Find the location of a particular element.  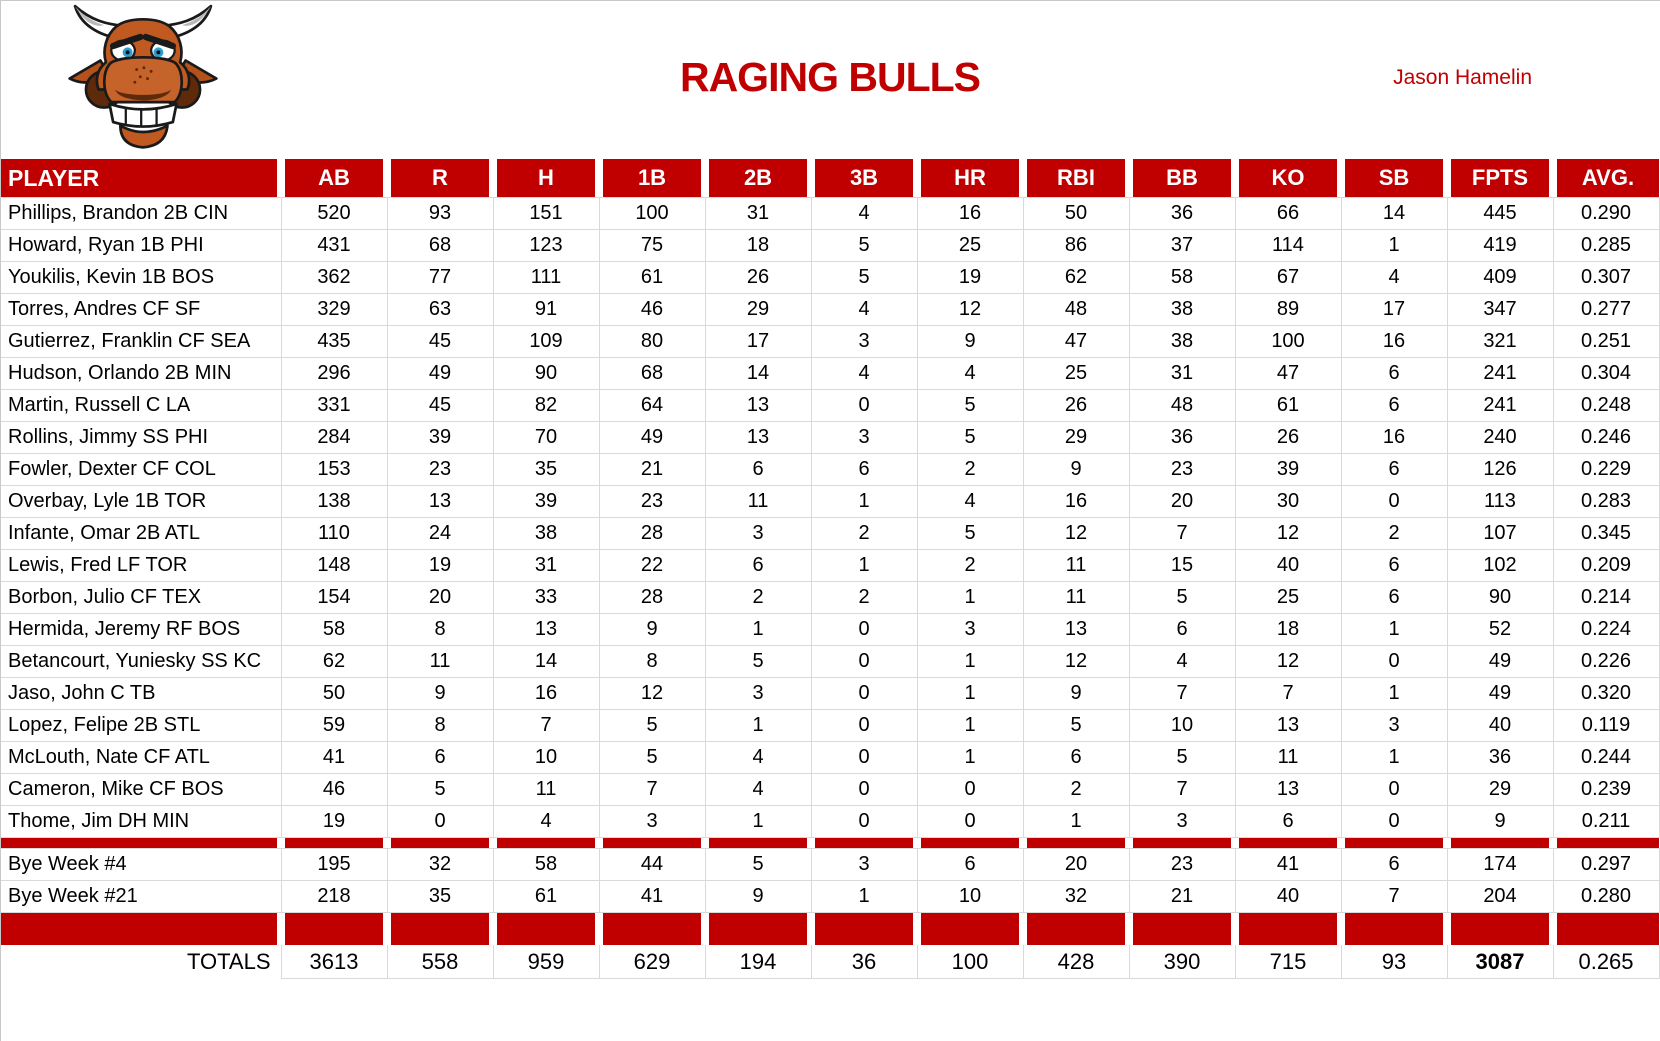

stat-cell: 44 is located at coordinates (652, 864).